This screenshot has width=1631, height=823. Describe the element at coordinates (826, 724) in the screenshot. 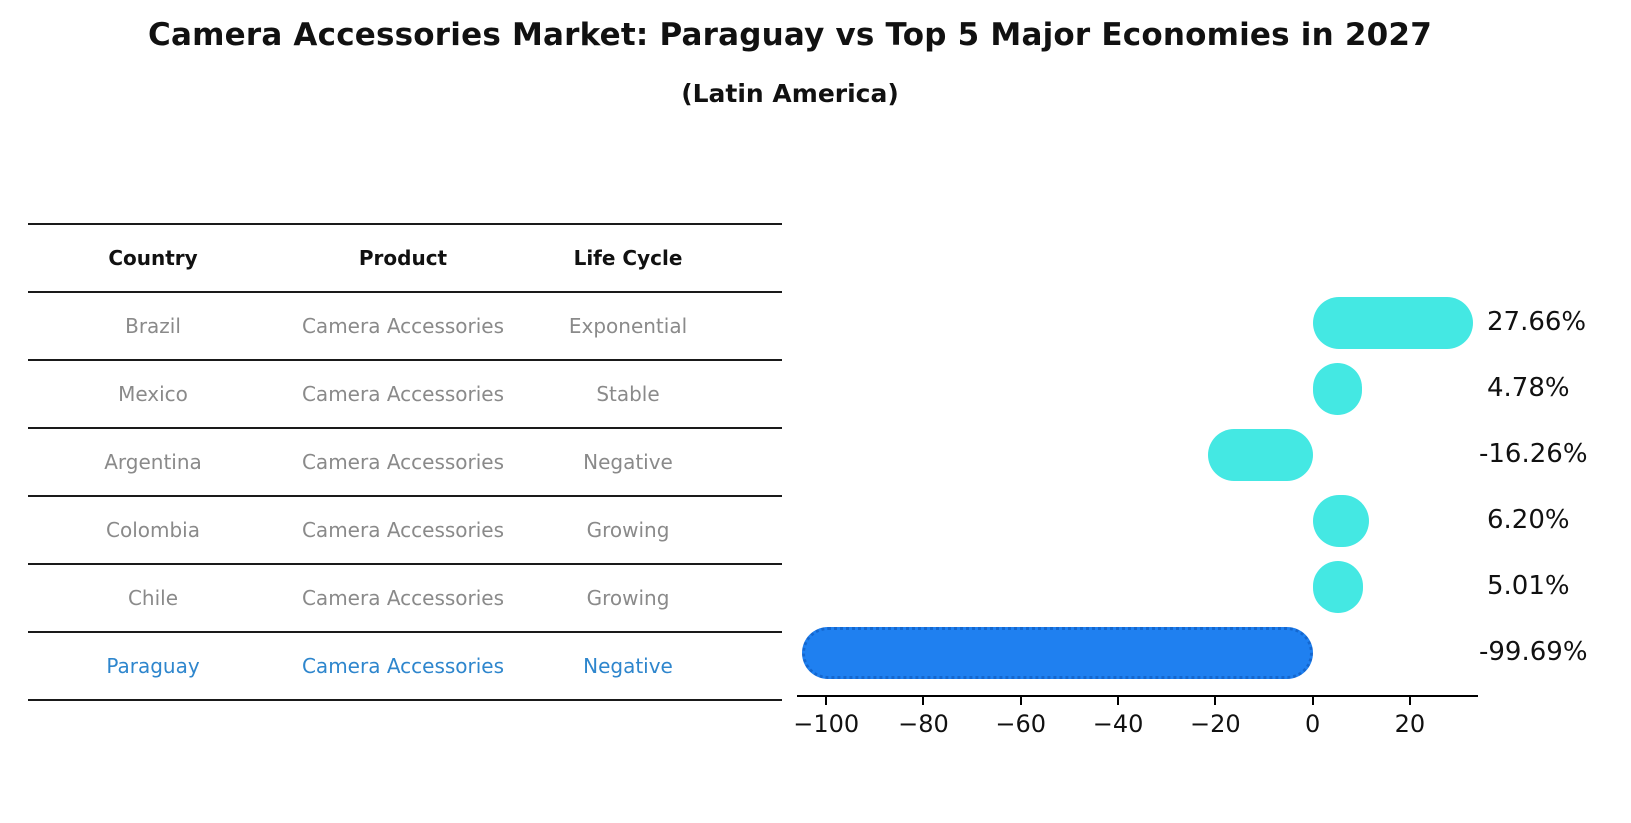

I see `x-axis-tick-label: −100` at that location.